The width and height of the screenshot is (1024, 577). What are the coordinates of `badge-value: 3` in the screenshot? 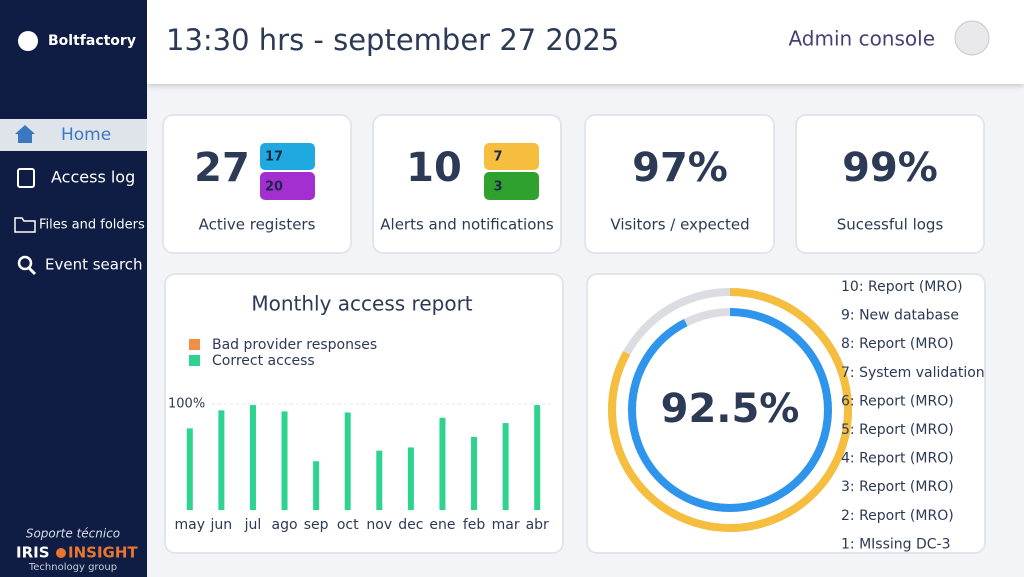 It's located at (497, 187).